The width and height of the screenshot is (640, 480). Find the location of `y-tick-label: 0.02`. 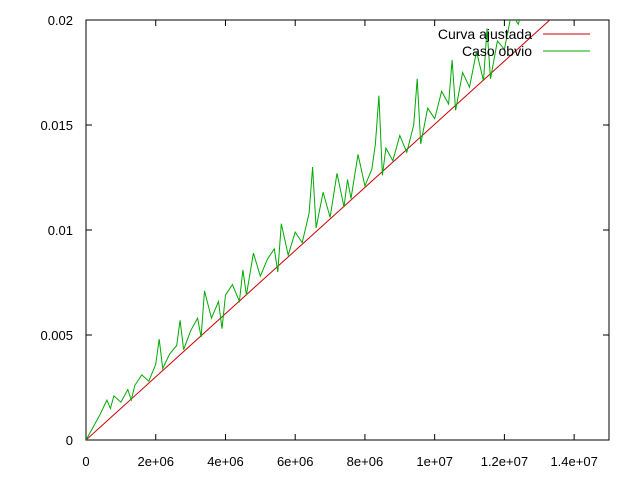

y-tick-label: 0.02 is located at coordinates (60, 20).